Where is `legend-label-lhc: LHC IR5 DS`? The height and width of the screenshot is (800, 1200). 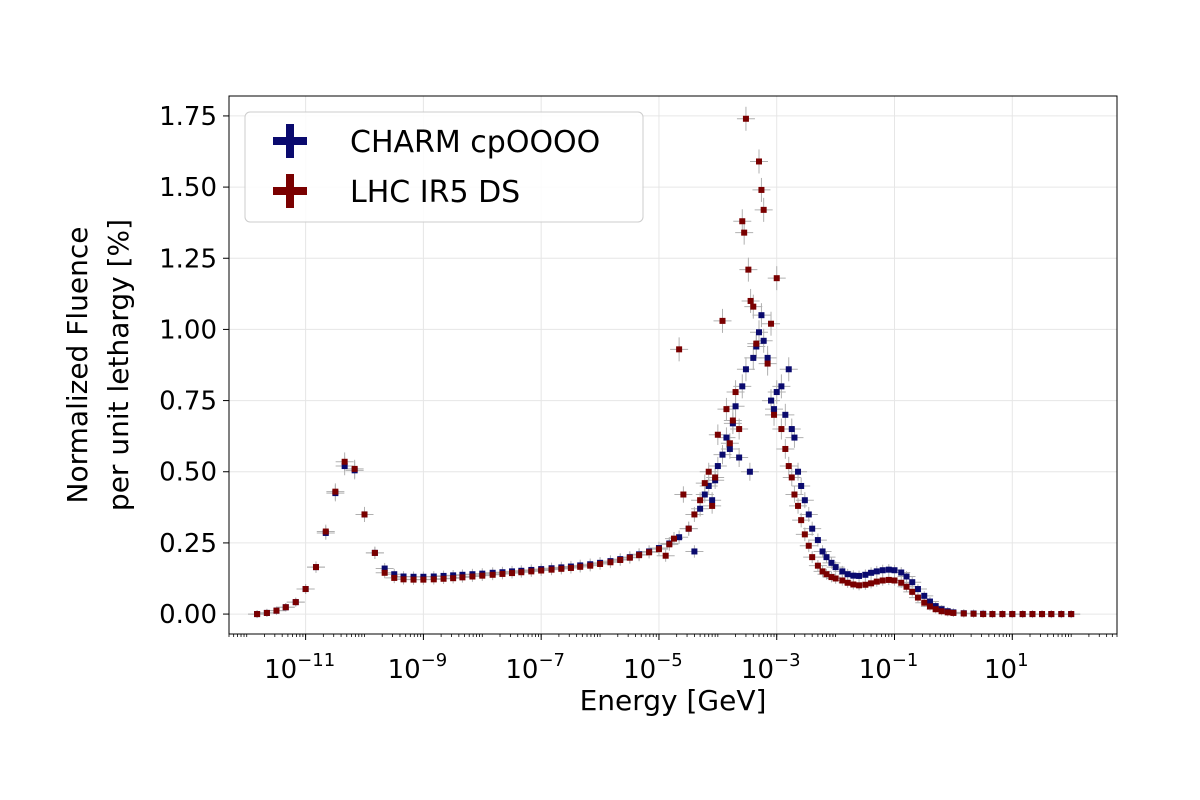
legend-label-lhc: LHC IR5 DS is located at coordinates (435, 192).